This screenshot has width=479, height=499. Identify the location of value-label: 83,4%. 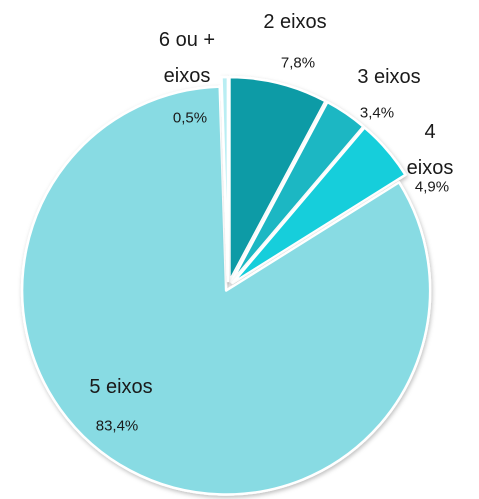
(117, 426).